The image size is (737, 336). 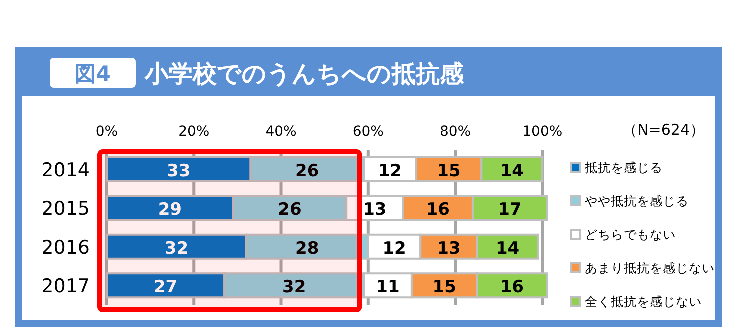 What do you see at coordinates (179, 171) in the screenshot?
I see `data-label: 33` at bounding box center [179, 171].